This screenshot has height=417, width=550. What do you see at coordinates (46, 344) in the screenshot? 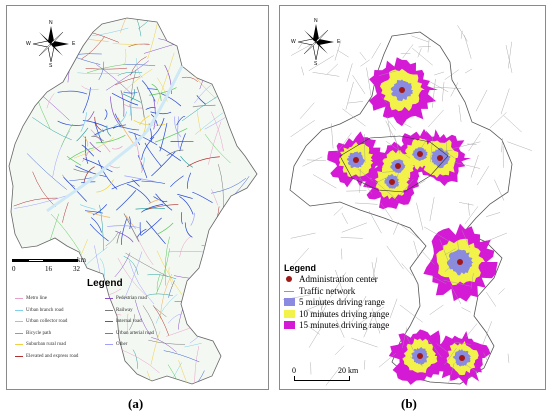
I see `legend-item-label: Suburban rural road` at bounding box center [46, 344].